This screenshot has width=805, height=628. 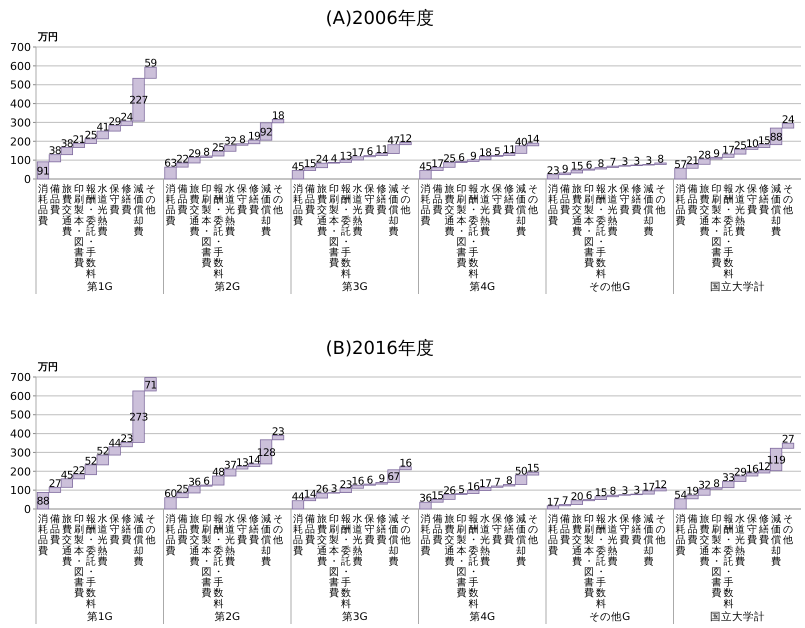 What do you see at coordinates (737, 286) in the screenshot?
I see `x-axis-title: 国立大学計` at bounding box center [737, 286].